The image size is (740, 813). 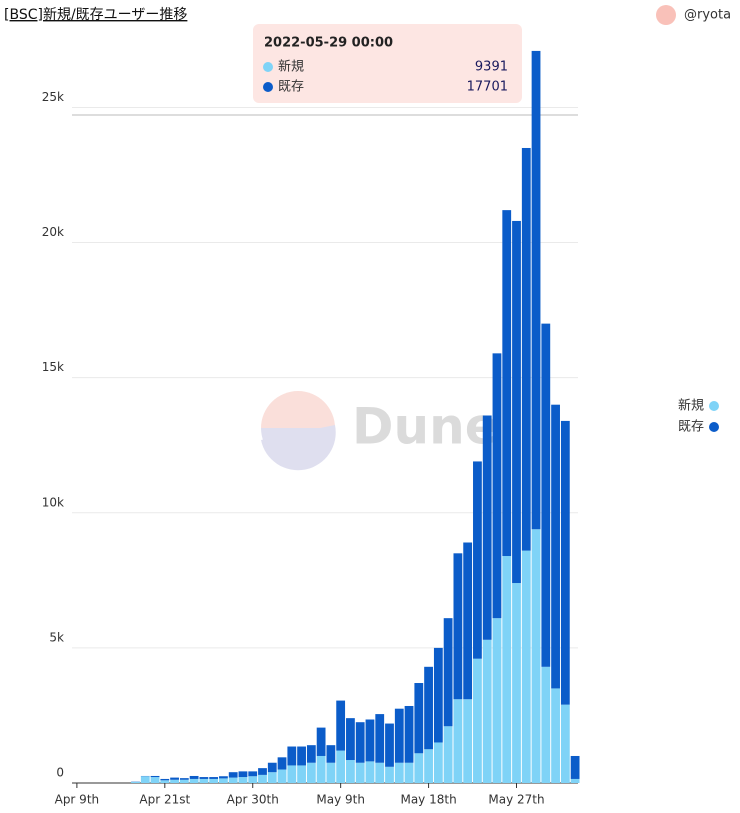 What do you see at coordinates (328, 43) in the screenshot?
I see `tooltip-date: 2022-05-29 00:00` at bounding box center [328, 43].